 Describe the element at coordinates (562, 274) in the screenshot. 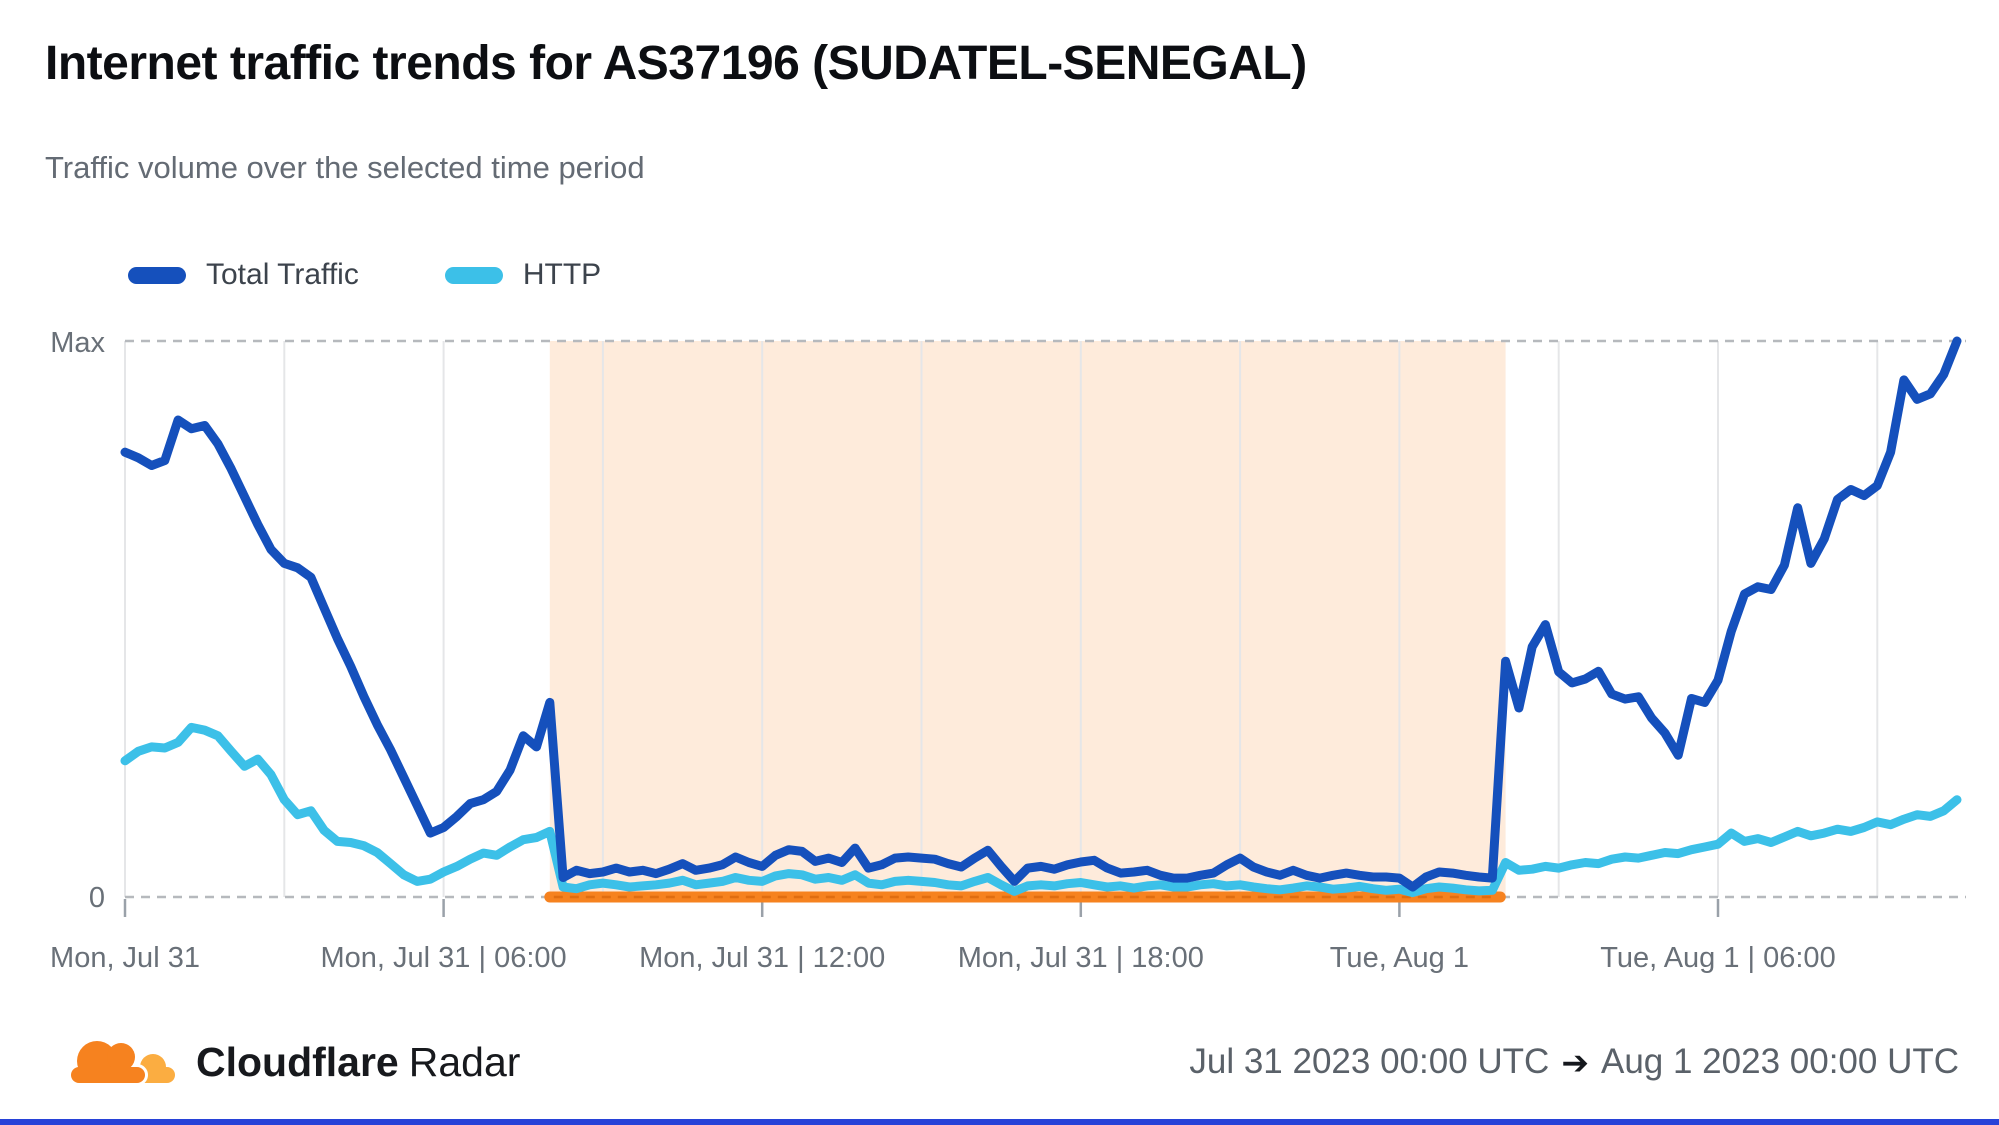

I see `legend-label-http: HTTP` at that location.